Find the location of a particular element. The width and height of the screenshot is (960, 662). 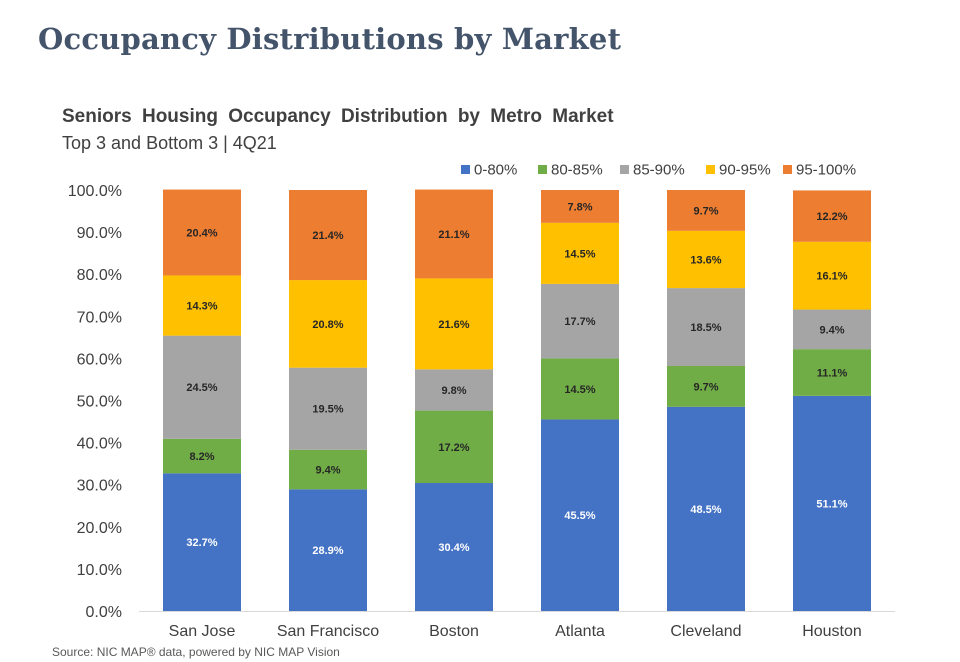

data-label: 17.7% is located at coordinates (579, 322).